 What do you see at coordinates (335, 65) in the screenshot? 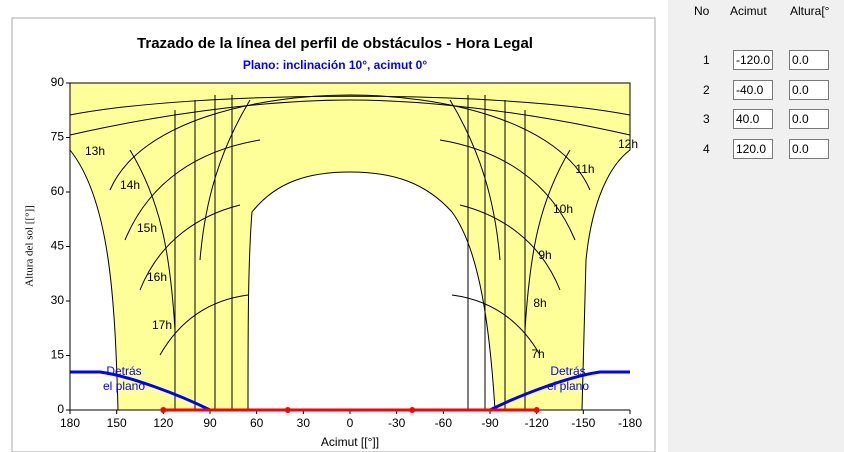
I see `chart-subtitle: Plano: inclinación 10°, acimut 0°` at bounding box center [335, 65].